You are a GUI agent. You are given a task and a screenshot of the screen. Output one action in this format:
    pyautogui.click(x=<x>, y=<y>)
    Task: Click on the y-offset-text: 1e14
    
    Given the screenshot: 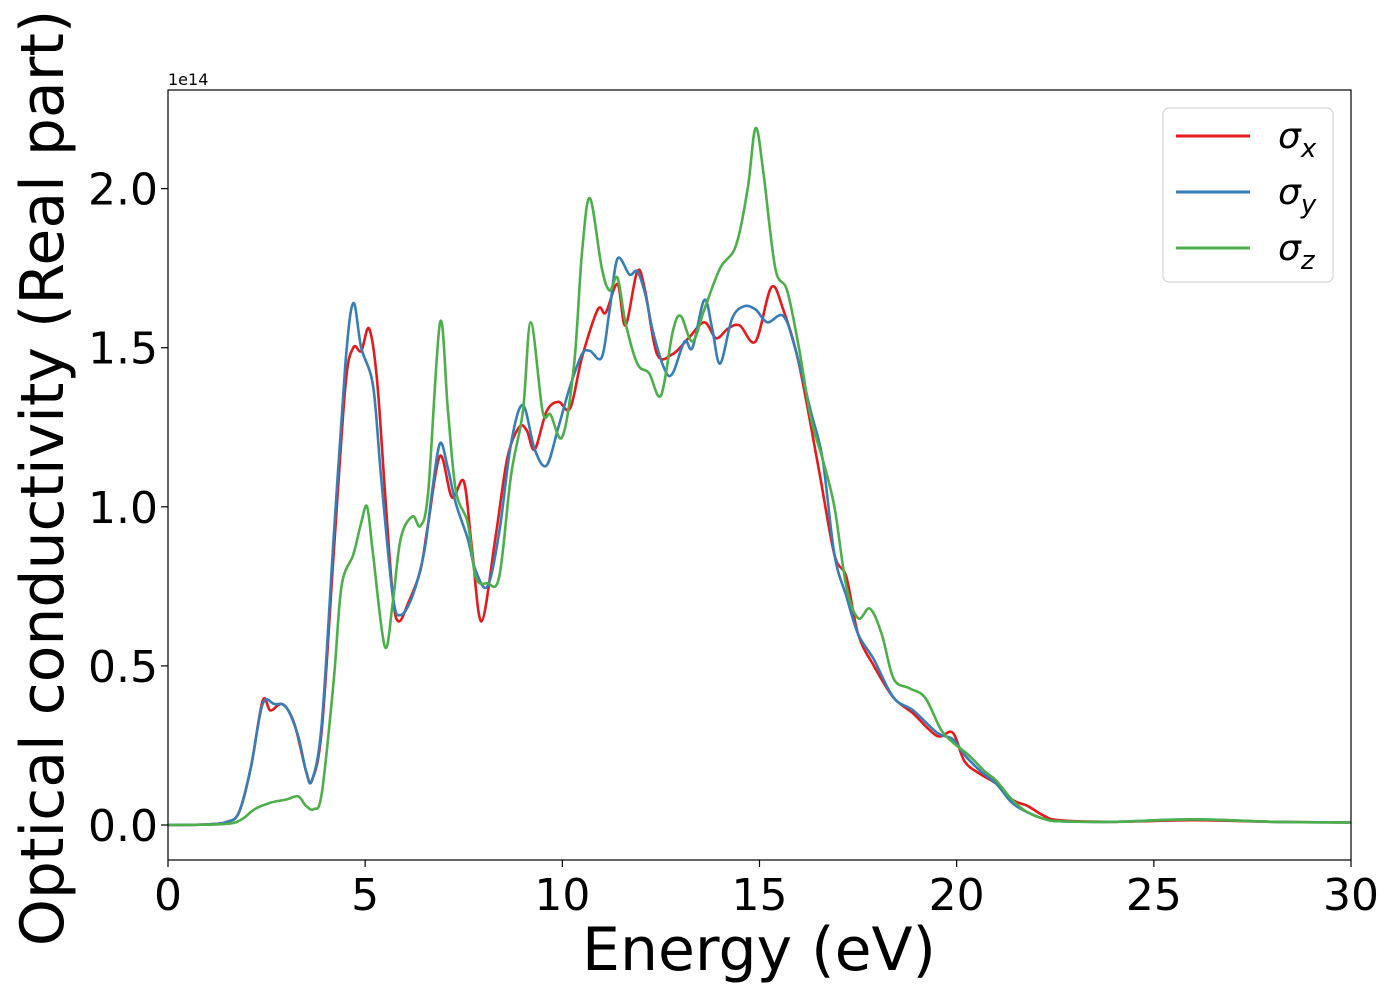 What is the action you would take?
    pyautogui.click(x=188, y=79)
    